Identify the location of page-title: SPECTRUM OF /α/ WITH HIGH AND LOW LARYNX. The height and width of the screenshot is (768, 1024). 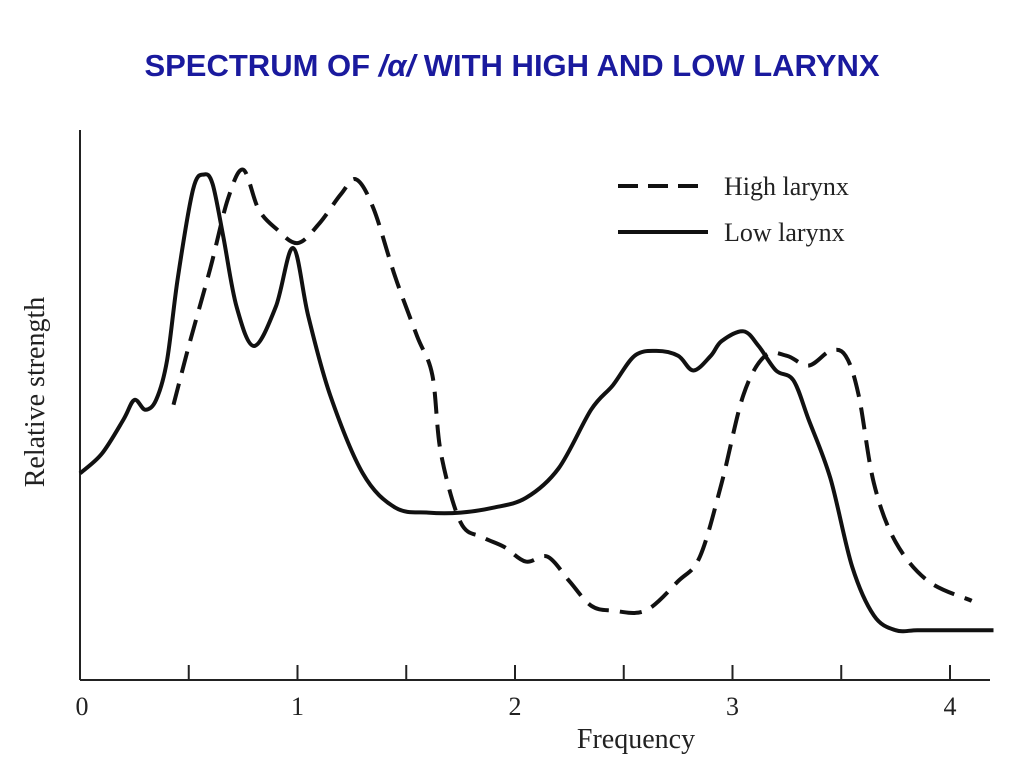
(512, 66).